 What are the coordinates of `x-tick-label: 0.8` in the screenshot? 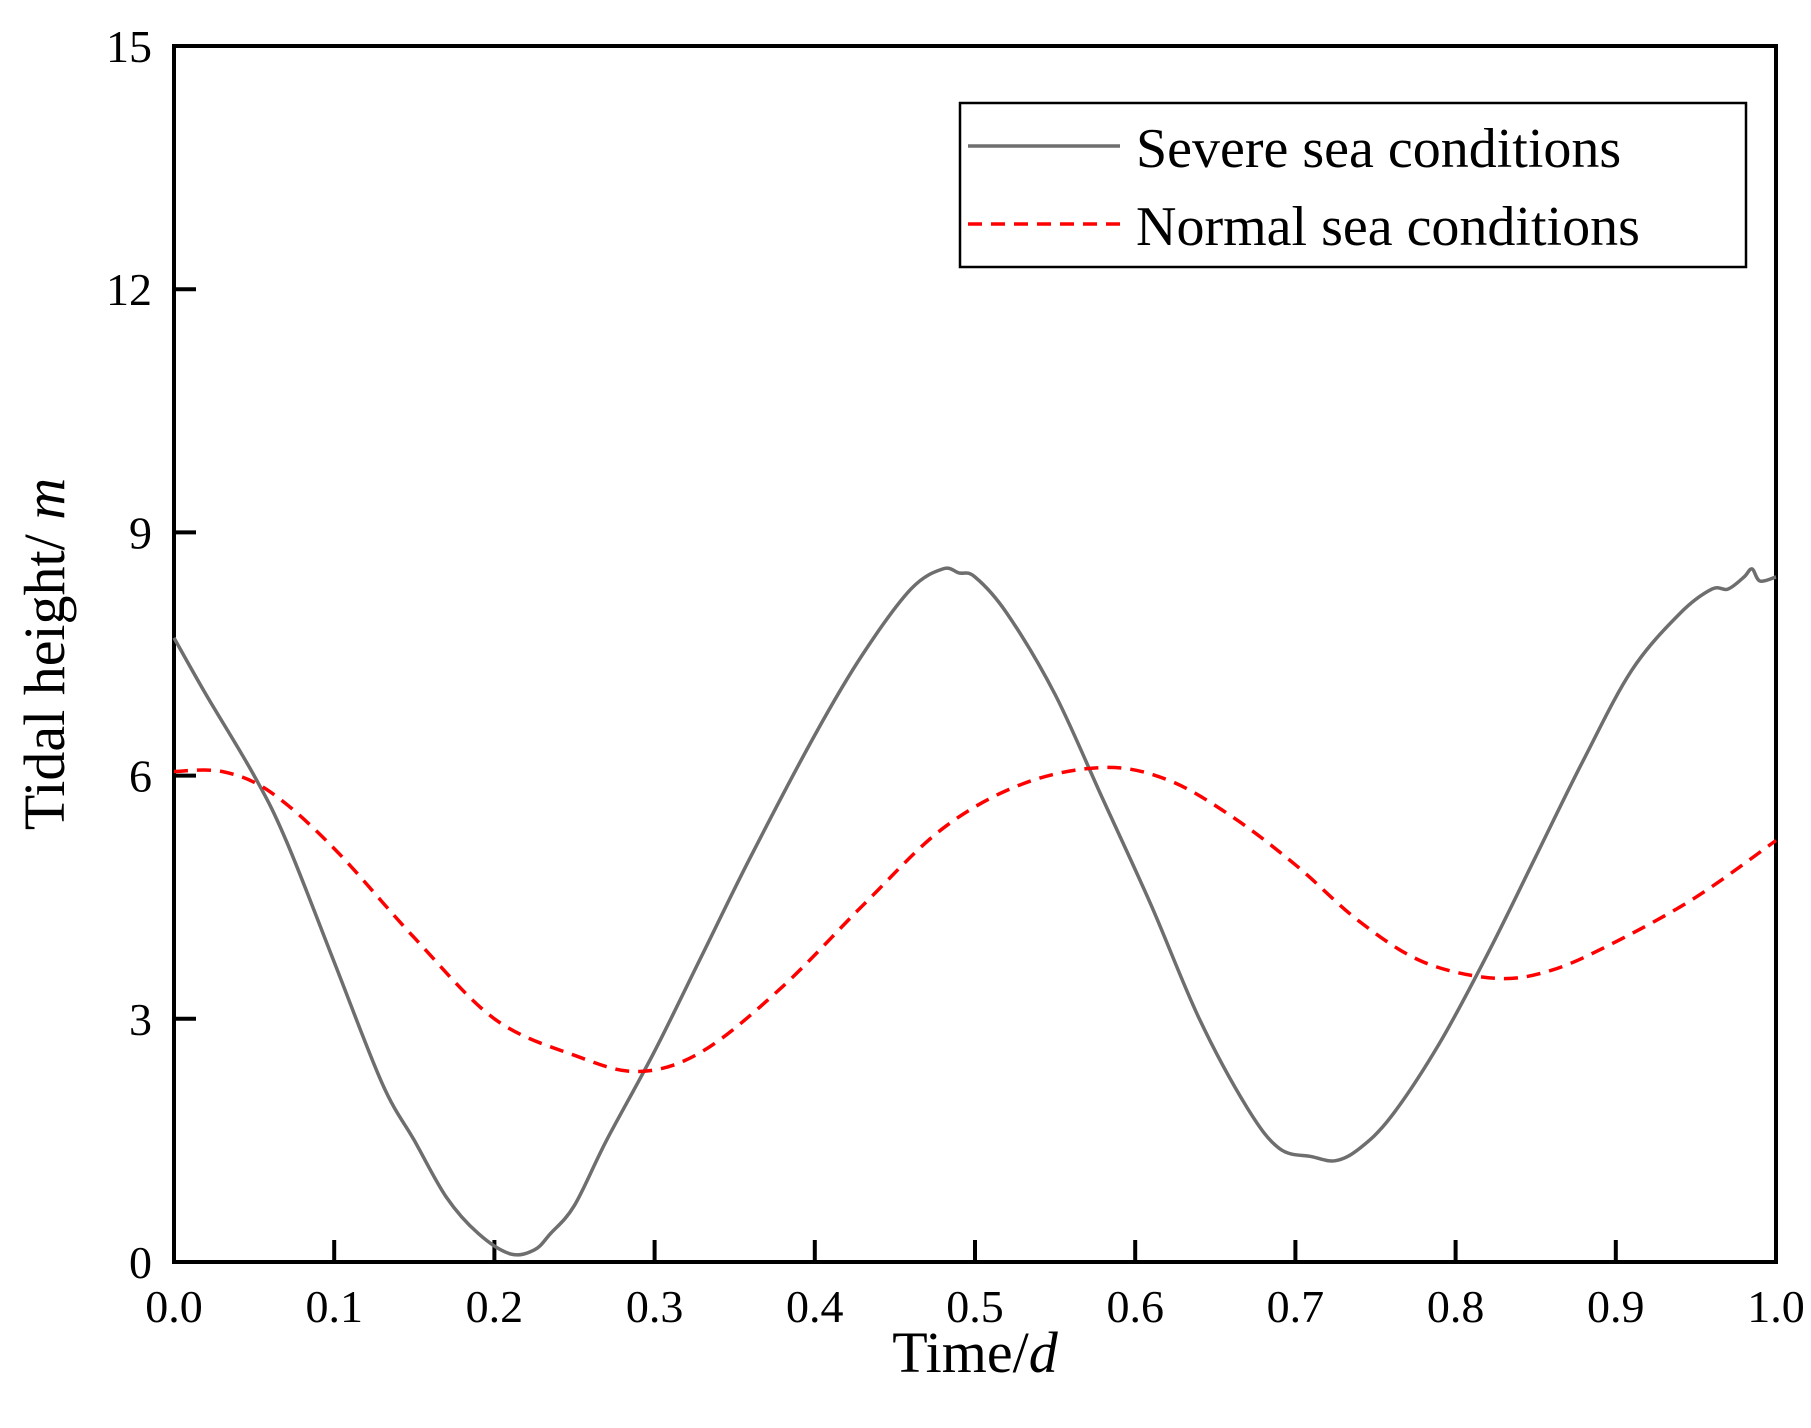 It's located at (1456, 1306).